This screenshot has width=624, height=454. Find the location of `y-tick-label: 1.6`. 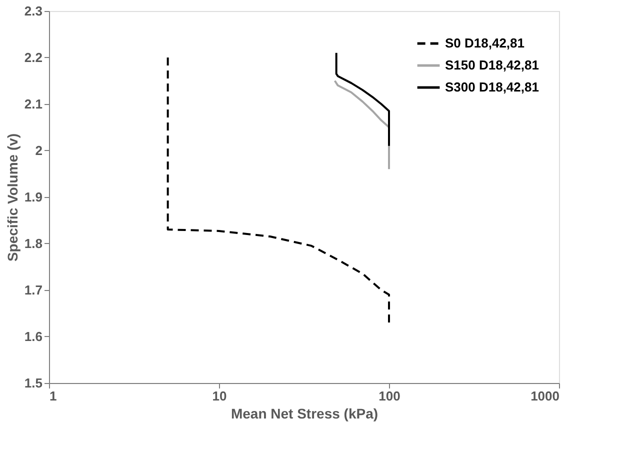

y-tick-label: 1.6 is located at coordinates (33, 336).